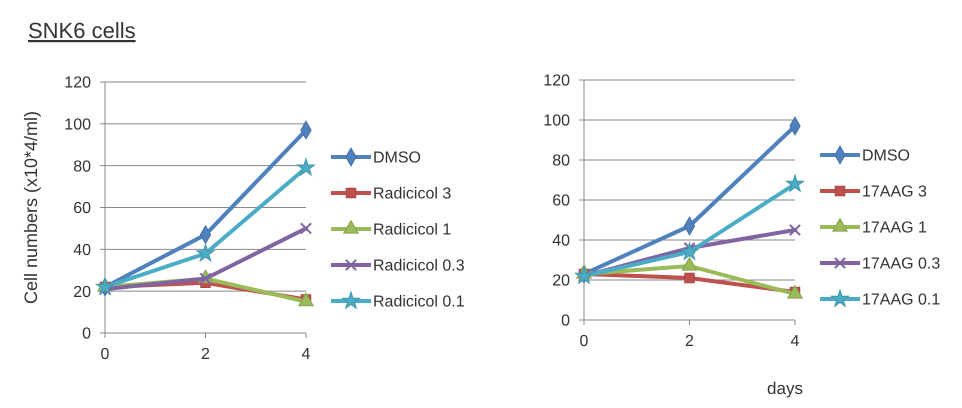  What do you see at coordinates (895, 228) in the screenshot?
I see `legend-label: 17AAG 1` at bounding box center [895, 228].